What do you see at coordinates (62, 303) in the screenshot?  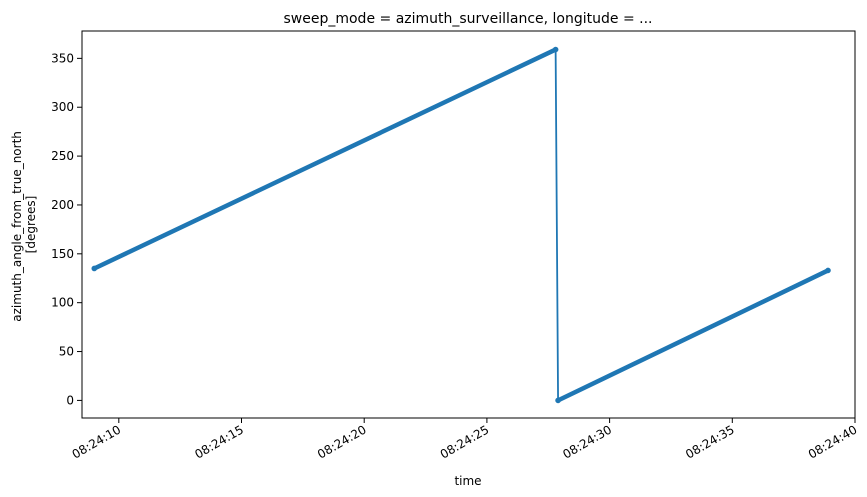 I see `y-tick-label: 100` at bounding box center [62, 303].